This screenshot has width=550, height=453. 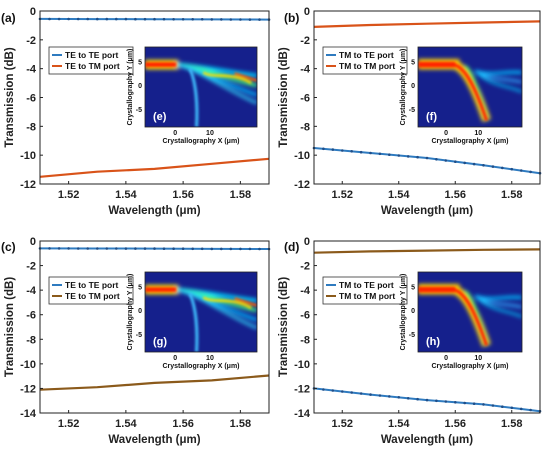 What do you see at coordinates (427, 211) in the screenshot?
I see `x-axis-label: Wavelength (μm)` at bounding box center [427, 211].